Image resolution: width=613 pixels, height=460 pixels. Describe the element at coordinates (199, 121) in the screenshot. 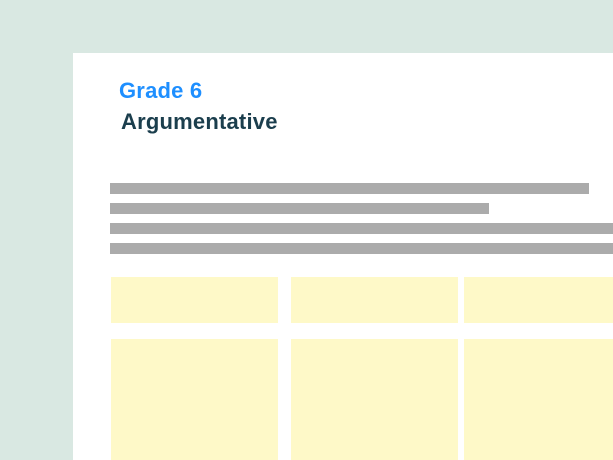

I see `essay-type-label: Argumentative` at that location.